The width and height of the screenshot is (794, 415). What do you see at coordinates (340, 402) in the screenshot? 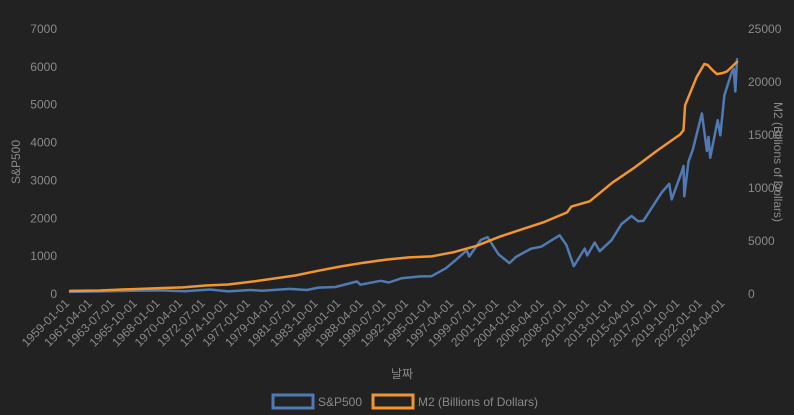
I see `legend-label-sp500: S&P500` at bounding box center [340, 402].